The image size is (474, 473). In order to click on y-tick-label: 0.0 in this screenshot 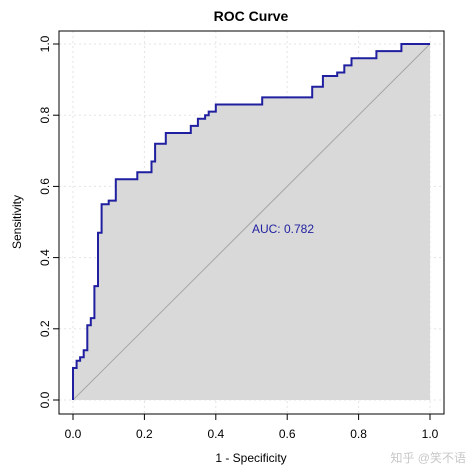, I will do `click(45, 399)`.